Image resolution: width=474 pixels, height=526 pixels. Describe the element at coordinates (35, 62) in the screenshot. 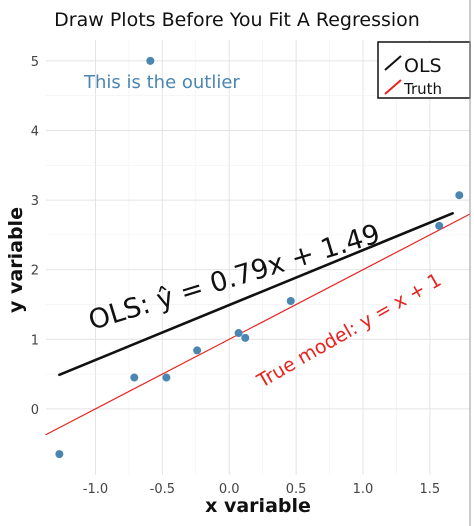

I see `y-tick-label: 5` at that location.